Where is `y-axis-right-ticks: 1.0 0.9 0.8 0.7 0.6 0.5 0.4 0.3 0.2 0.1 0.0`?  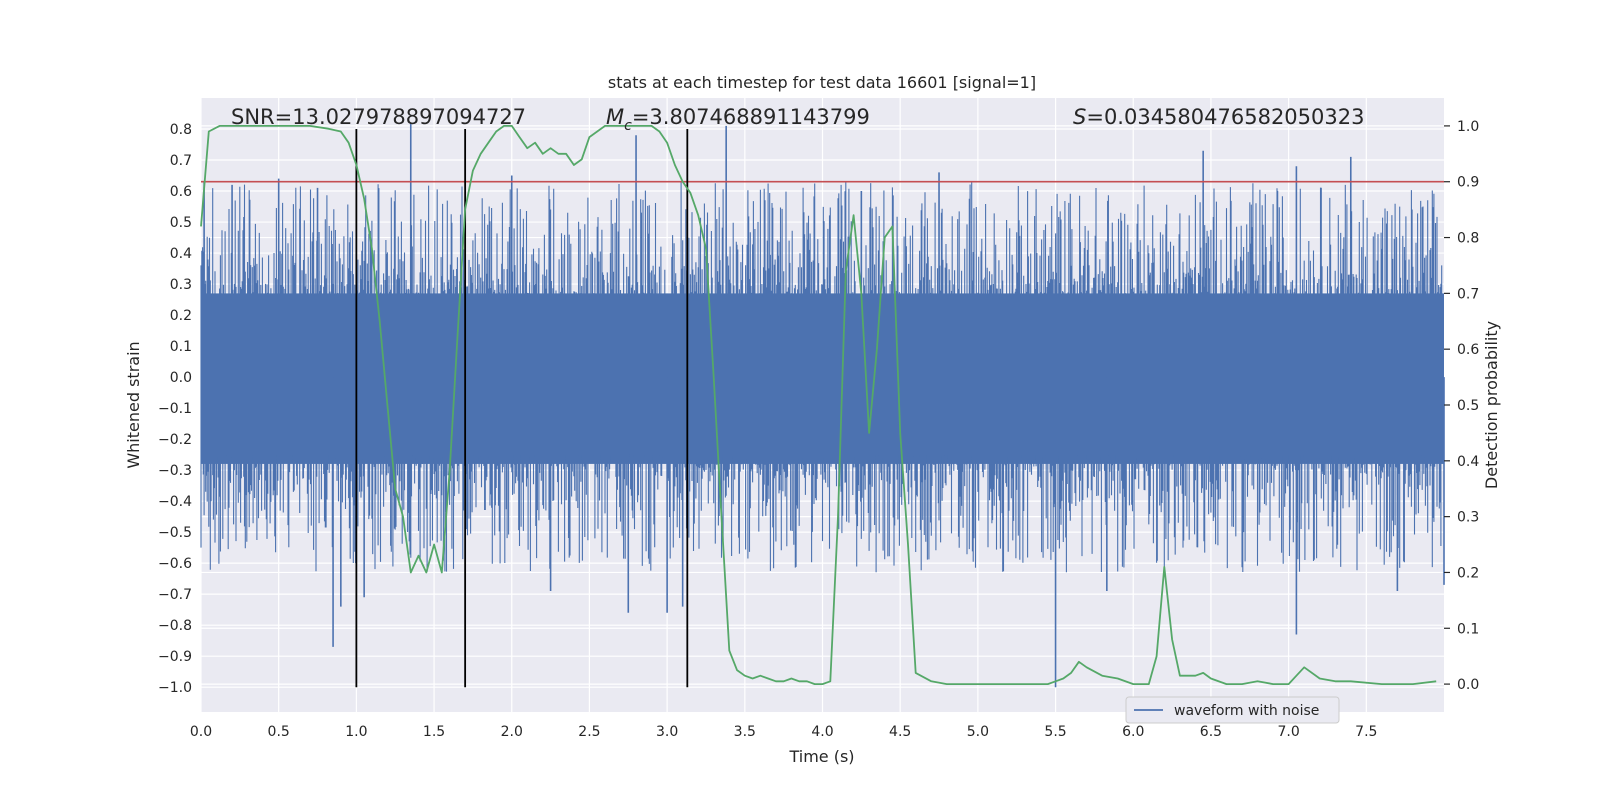
y-axis-right-ticks: 1.0 0.9 0.8 0.7 0.6 0.5 0.4 0.3 0.2 0.1 0.0 is located at coordinates (1461, 406).